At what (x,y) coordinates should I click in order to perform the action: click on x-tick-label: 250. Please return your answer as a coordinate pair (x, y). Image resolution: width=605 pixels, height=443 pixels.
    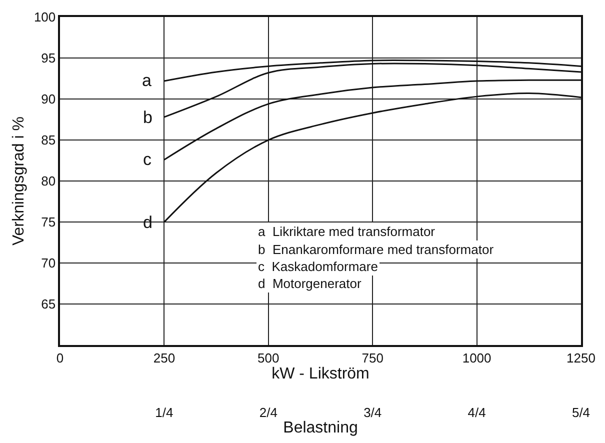
    Looking at the image, I should click on (164, 358).